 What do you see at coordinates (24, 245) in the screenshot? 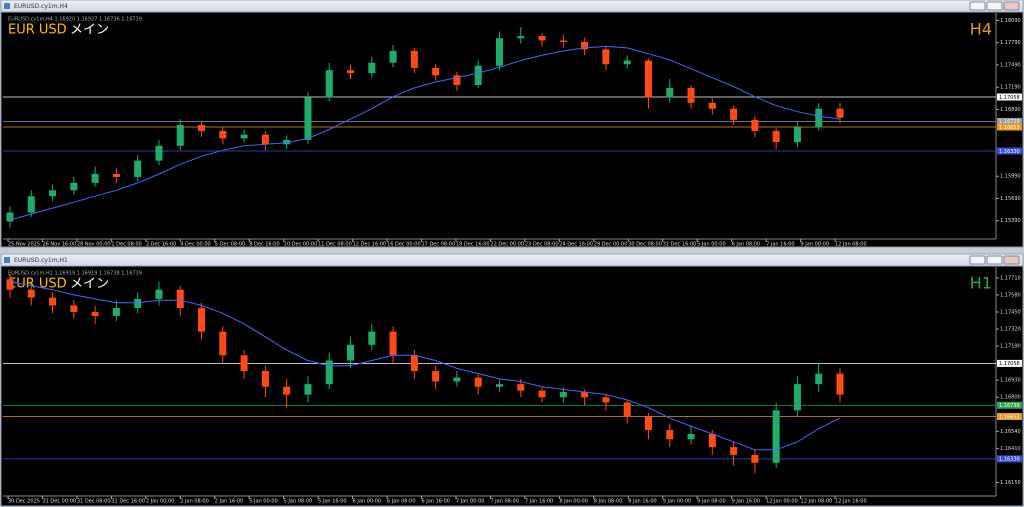
I see `x-tick-label: 25 Nov 2025` at bounding box center [24, 245].